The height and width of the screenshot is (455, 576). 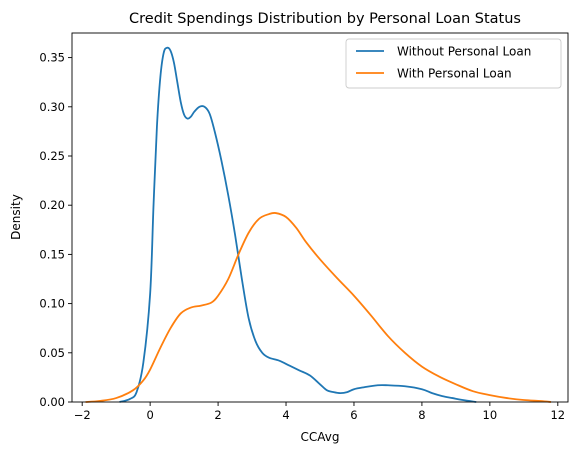 I want to click on y-tick-label: 0.20, so click(x=52, y=205).